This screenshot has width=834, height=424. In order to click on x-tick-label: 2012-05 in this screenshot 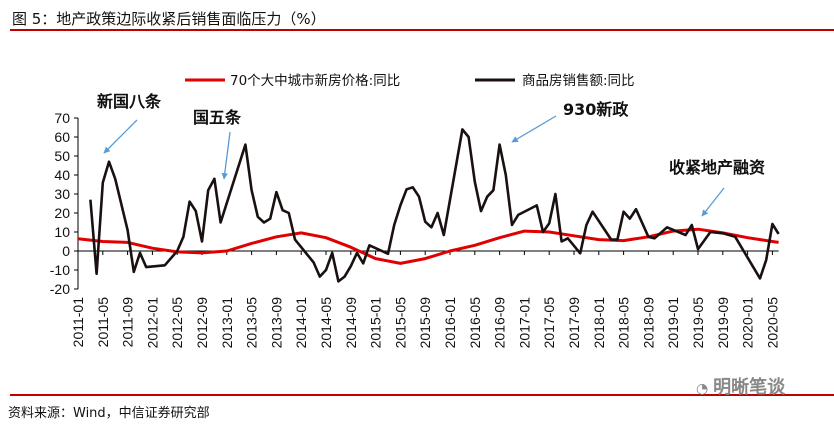, I will do `click(177, 323)`.